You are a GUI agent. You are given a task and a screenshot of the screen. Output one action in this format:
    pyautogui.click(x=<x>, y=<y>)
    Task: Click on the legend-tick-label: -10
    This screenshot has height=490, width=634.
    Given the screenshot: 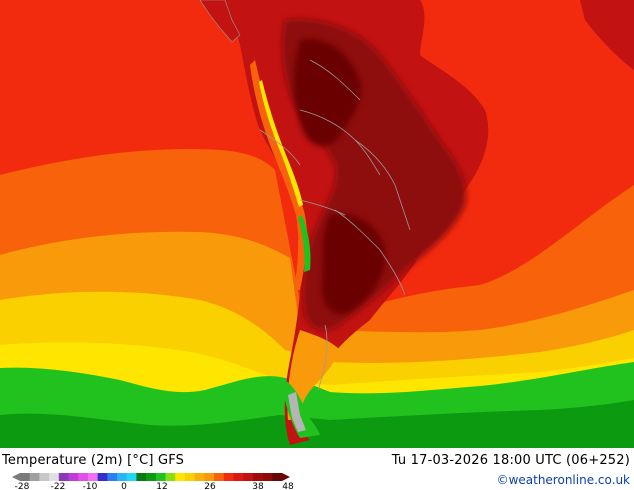 What is the action you would take?
    pyautogui.click(x=90, y=486)
    